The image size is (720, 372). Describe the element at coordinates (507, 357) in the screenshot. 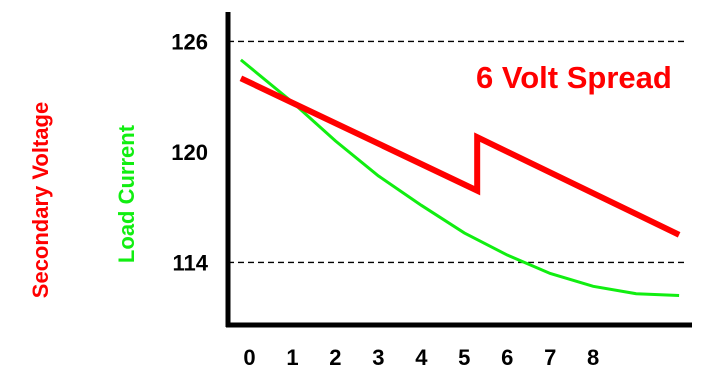

I see `x-tick-label-6: 6` at that location.